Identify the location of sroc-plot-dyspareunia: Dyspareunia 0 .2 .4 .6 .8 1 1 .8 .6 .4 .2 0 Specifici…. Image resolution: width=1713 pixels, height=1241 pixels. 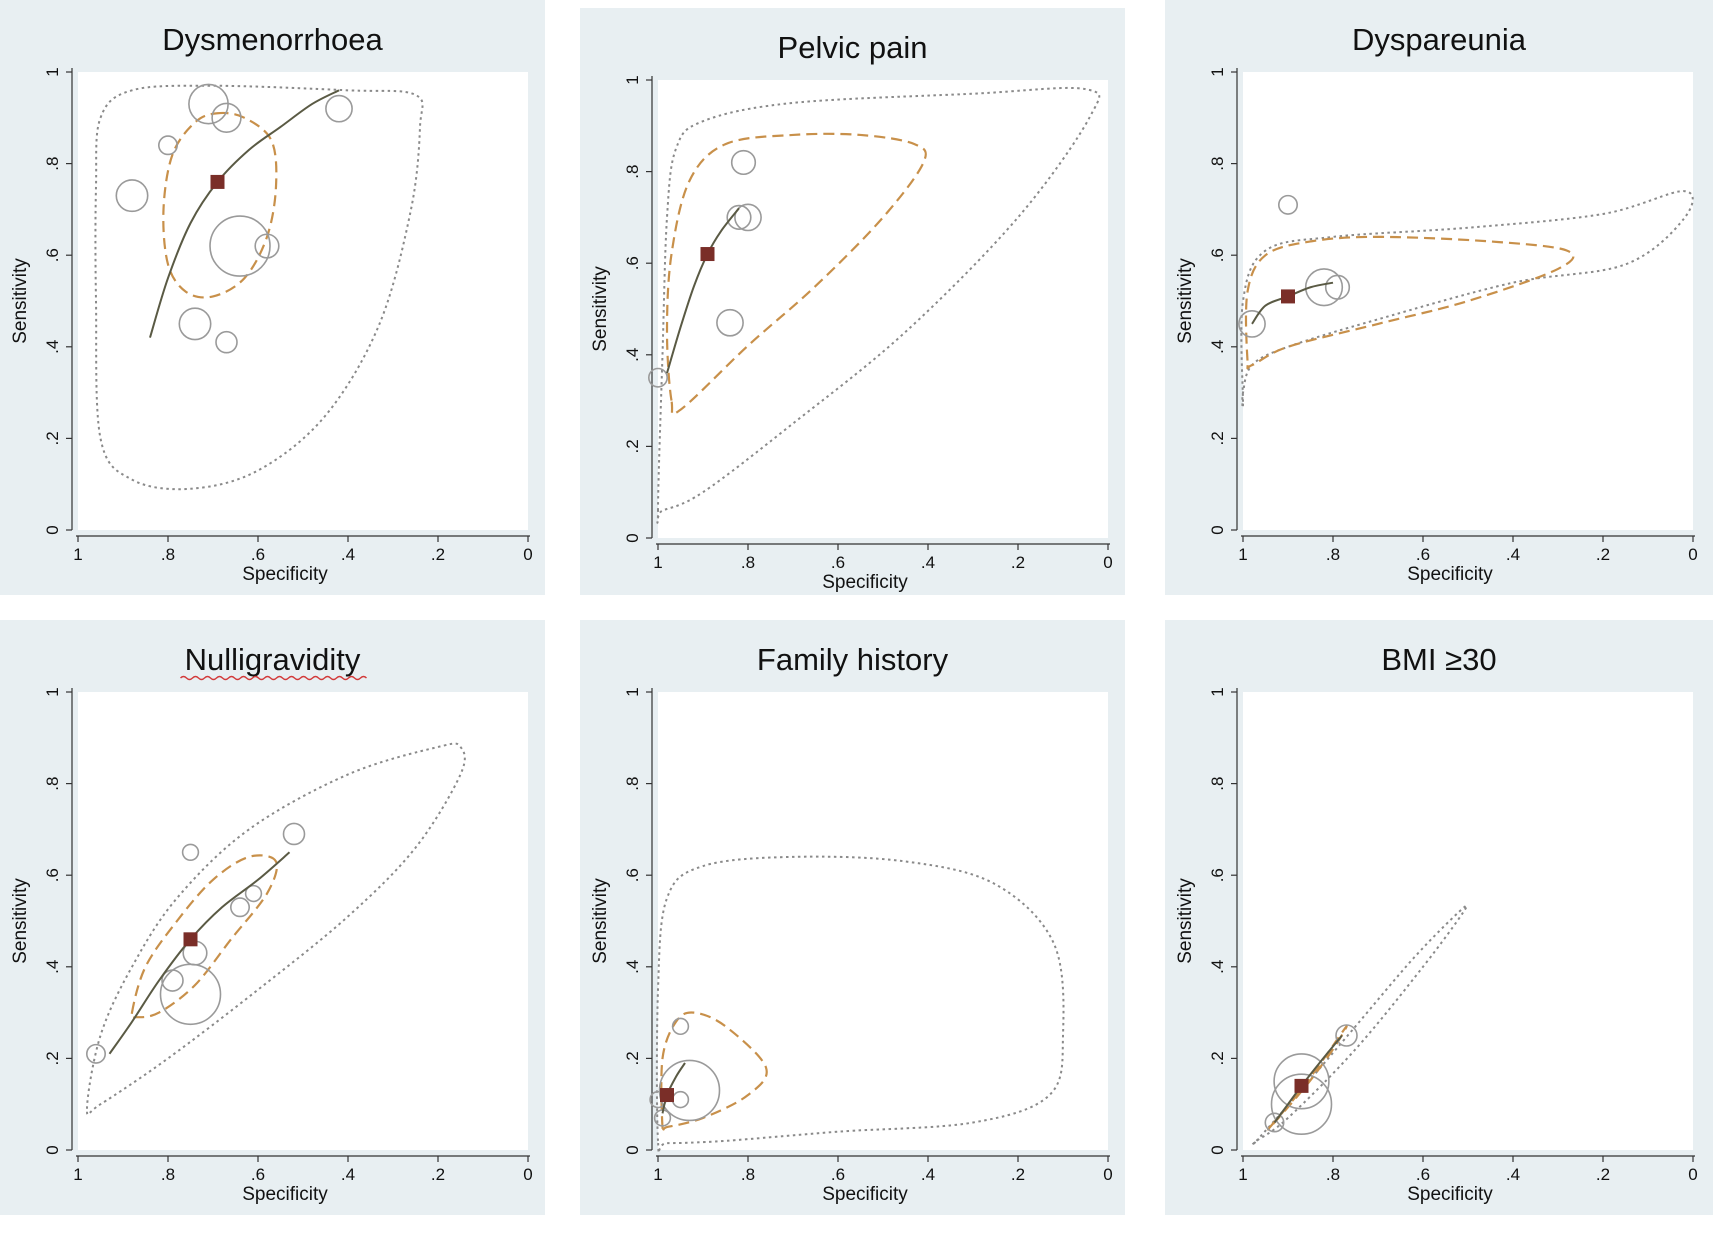
(1436, 303).